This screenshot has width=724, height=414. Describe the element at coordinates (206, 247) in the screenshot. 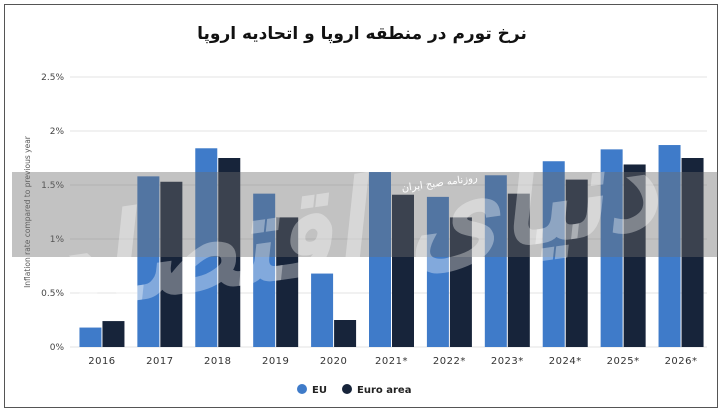

I see `bar-eu-2018` at that location.